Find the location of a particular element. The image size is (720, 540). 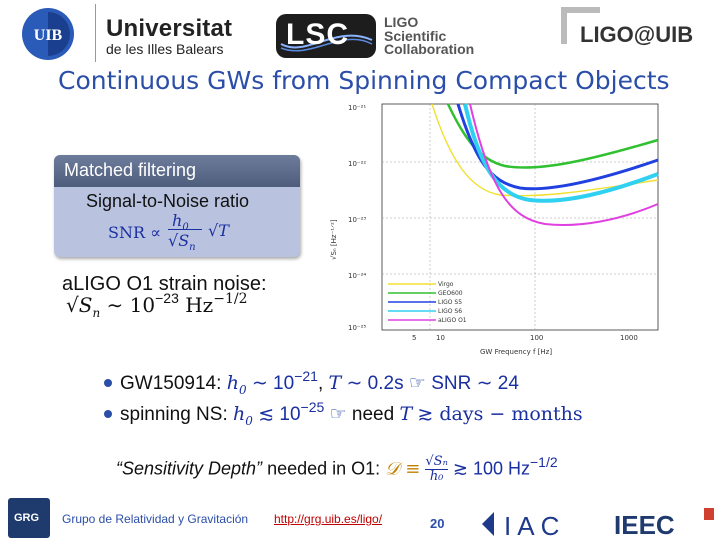

footer-group-name: Grupo de Relatividad y Gravitación is located at coordinates (155, 519).